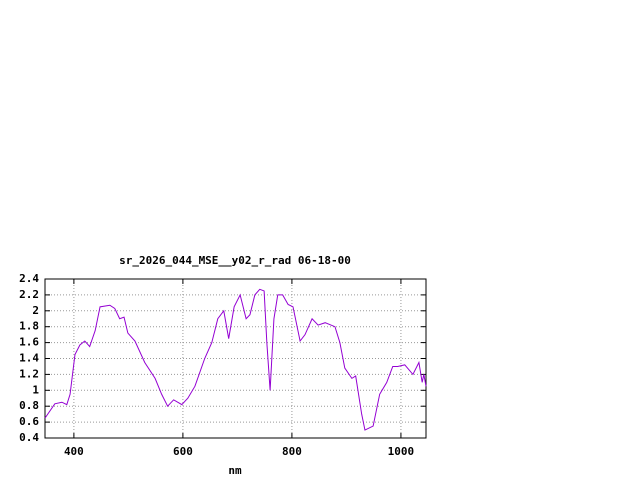 The width and height of the screenshot is (640, 480). What do you see at coordinates (235, 260) in the screenshot?
I see `chart-title: sr_2026_044_MSE__y02_r_rad 06-18-00` at bounding box center [235, 260].